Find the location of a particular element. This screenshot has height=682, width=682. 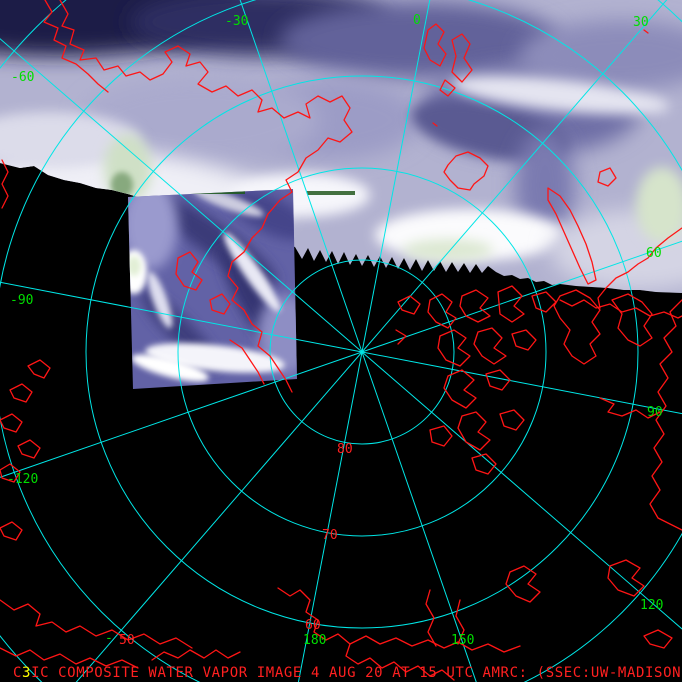

bottom-coastline-center2 is located at coordinates (435, 644).